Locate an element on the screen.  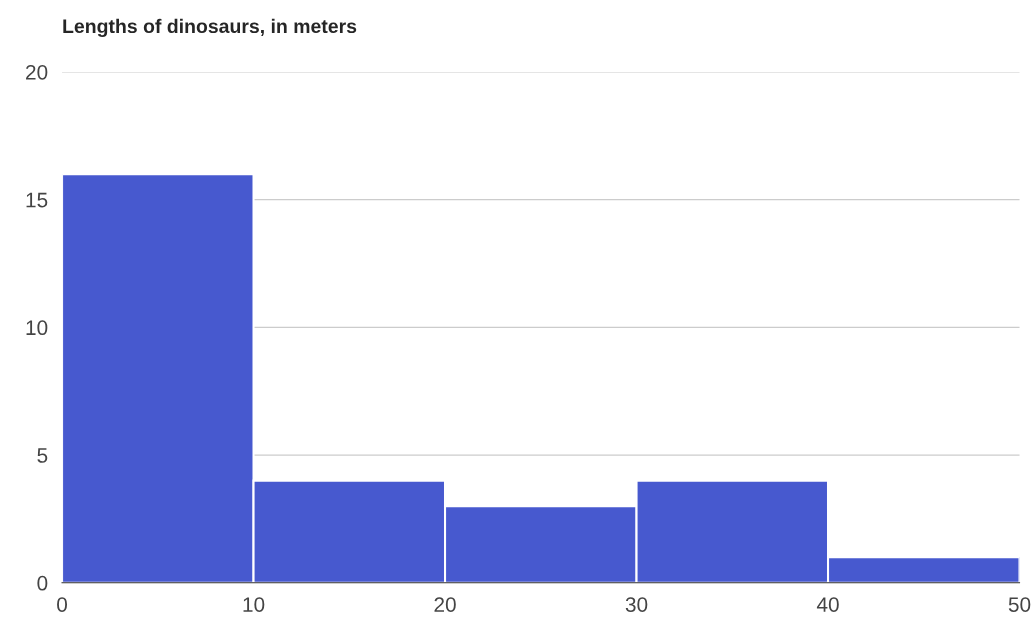
y-tick-label: 5 is located at coordinates (42, 455).